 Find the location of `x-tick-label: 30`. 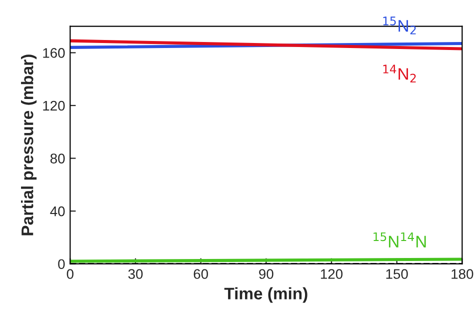

x-tick-label: 30 is located at coordinates (135, 274).